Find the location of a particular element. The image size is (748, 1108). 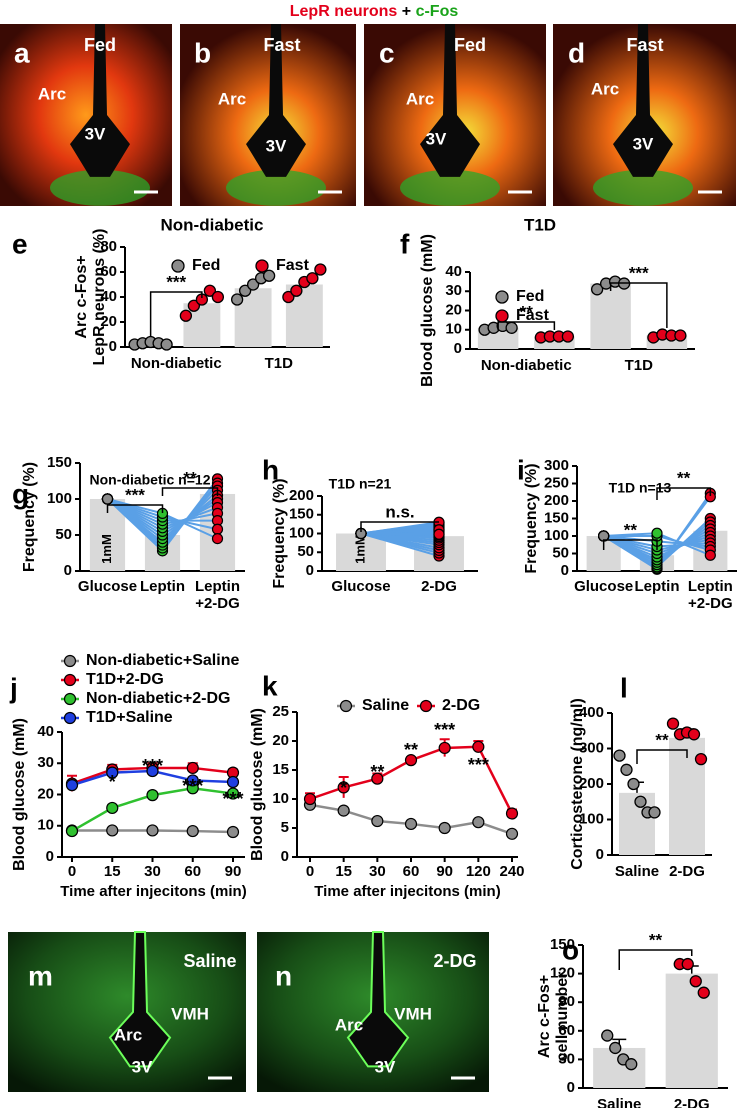

panel-letter: h is located at coordinates (270, 469).